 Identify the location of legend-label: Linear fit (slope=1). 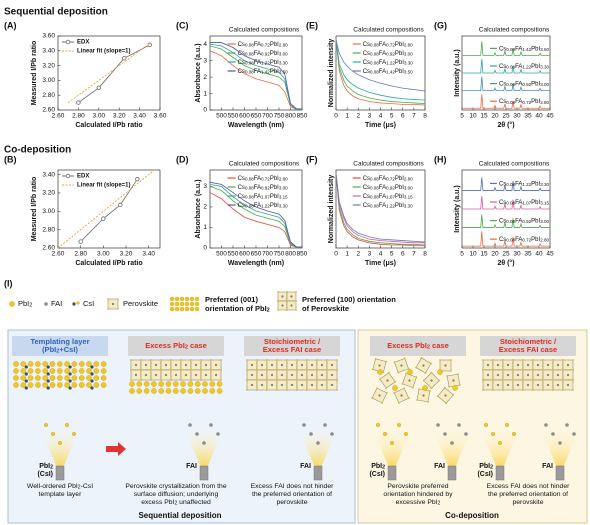
(104, 52).